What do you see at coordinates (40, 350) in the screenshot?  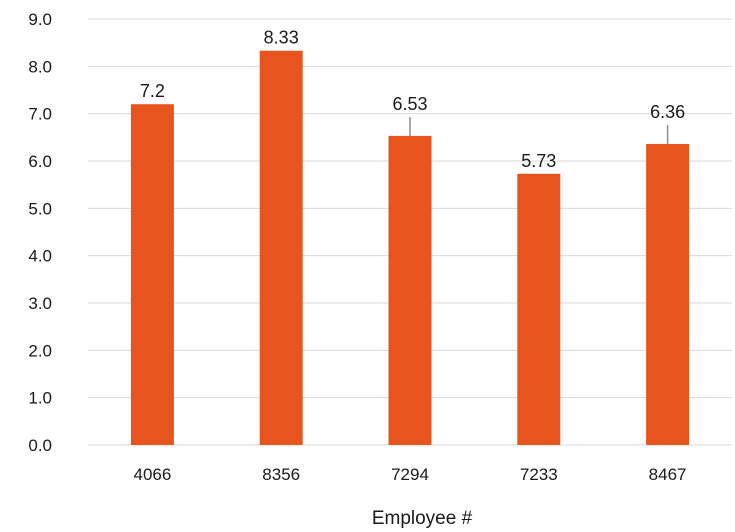 I see `y-tick-label: 2.0` at bounding box center [40, 350].